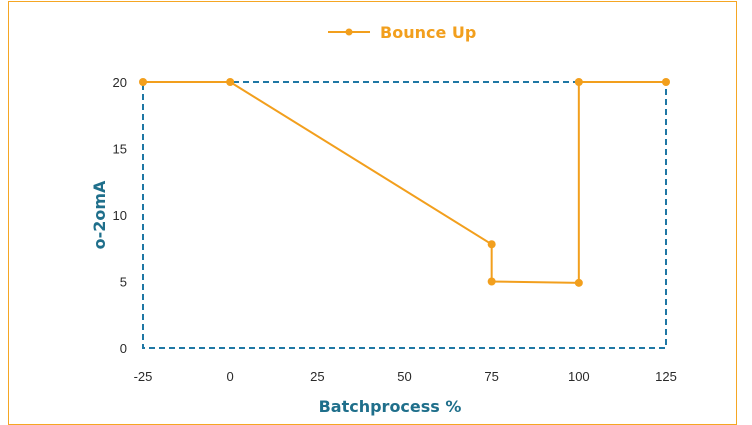  What do you see at coordinates (123, 282) in the screenshot?
I see `y-tick-label: 5` at bounding box center [123, 282].